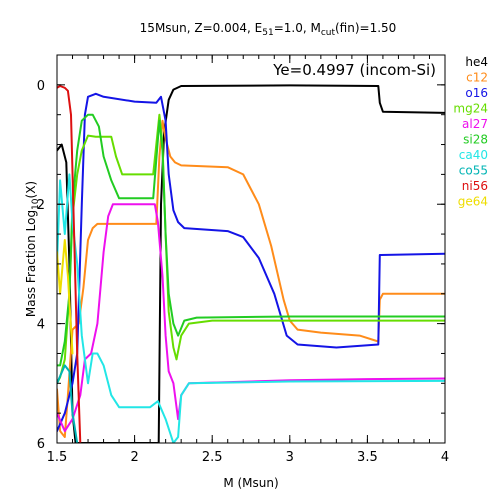 The height and width of the screenshot is (500, 500). Describe the element at coordinates (476, 62) in the screenshot. I see `legend-entry-he4: he4` at that location.